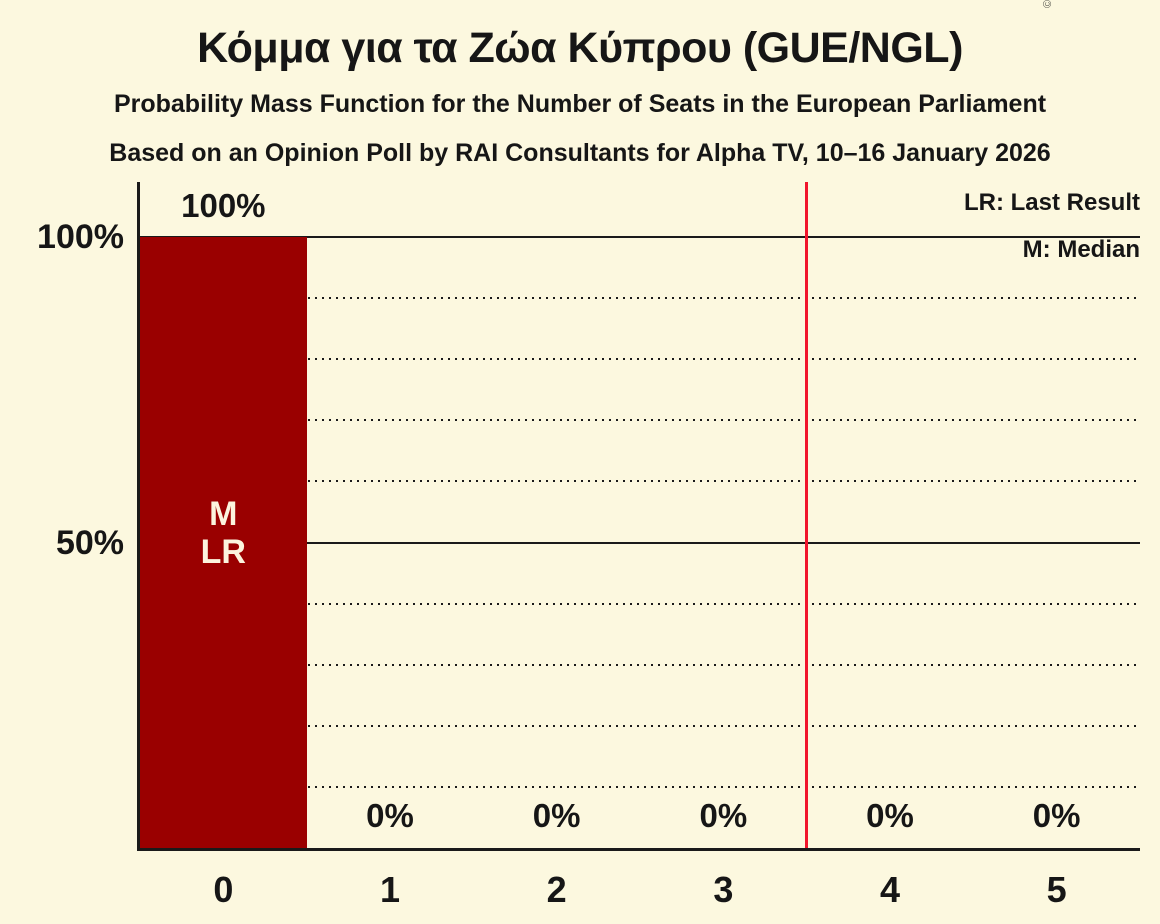 The image size is (1160, 924). What do you see at coordinates (223, 205) in the screenshot?
I see `value-label-seats-0: 100%` at bounding box center [223, 205].